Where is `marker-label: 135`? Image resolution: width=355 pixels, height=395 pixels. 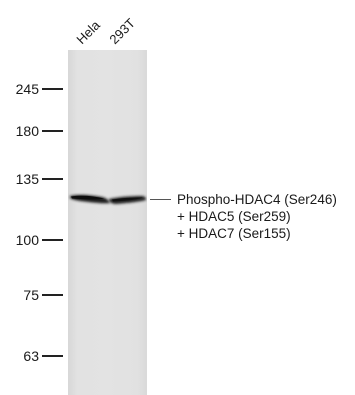
marker-label: 135 is located at coordinates (27, 179).